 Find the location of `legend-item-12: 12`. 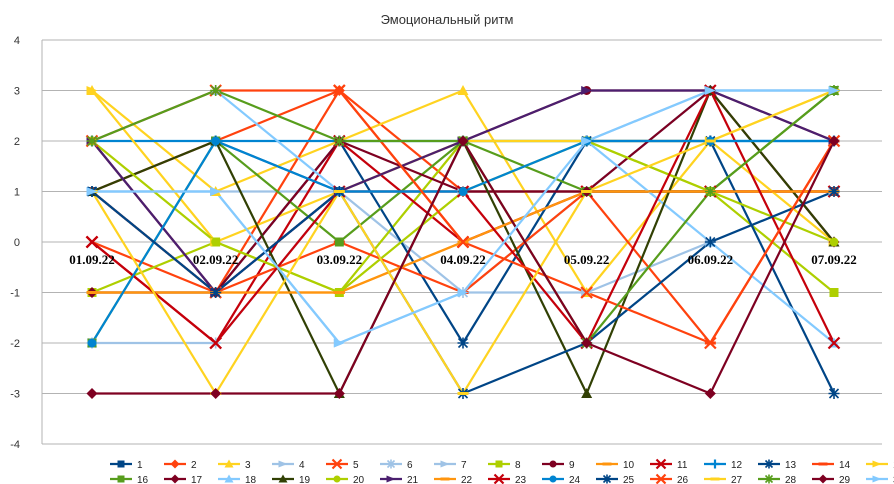

legend-item-12: 12 is located at coordinates (723, 465).